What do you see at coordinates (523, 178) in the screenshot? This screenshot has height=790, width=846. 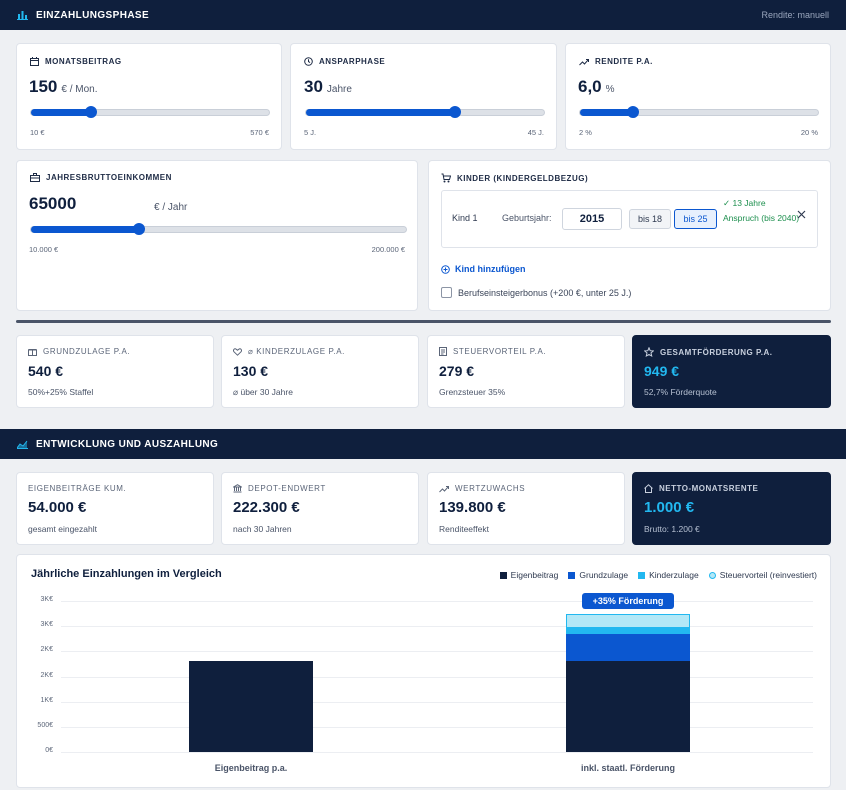 I see `kinder-label: KINDER (KINDERGELDBEZUG)` at bounding box center [523, 178].